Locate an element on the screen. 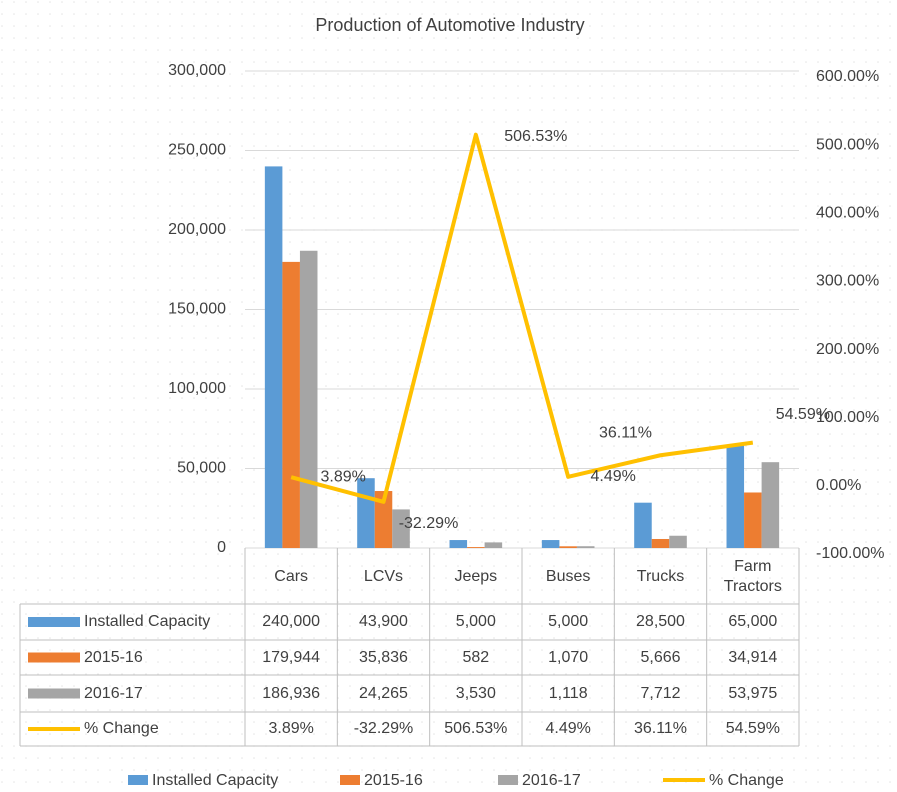  category-label: Farm Tractors is located at coordinates (752, 576).